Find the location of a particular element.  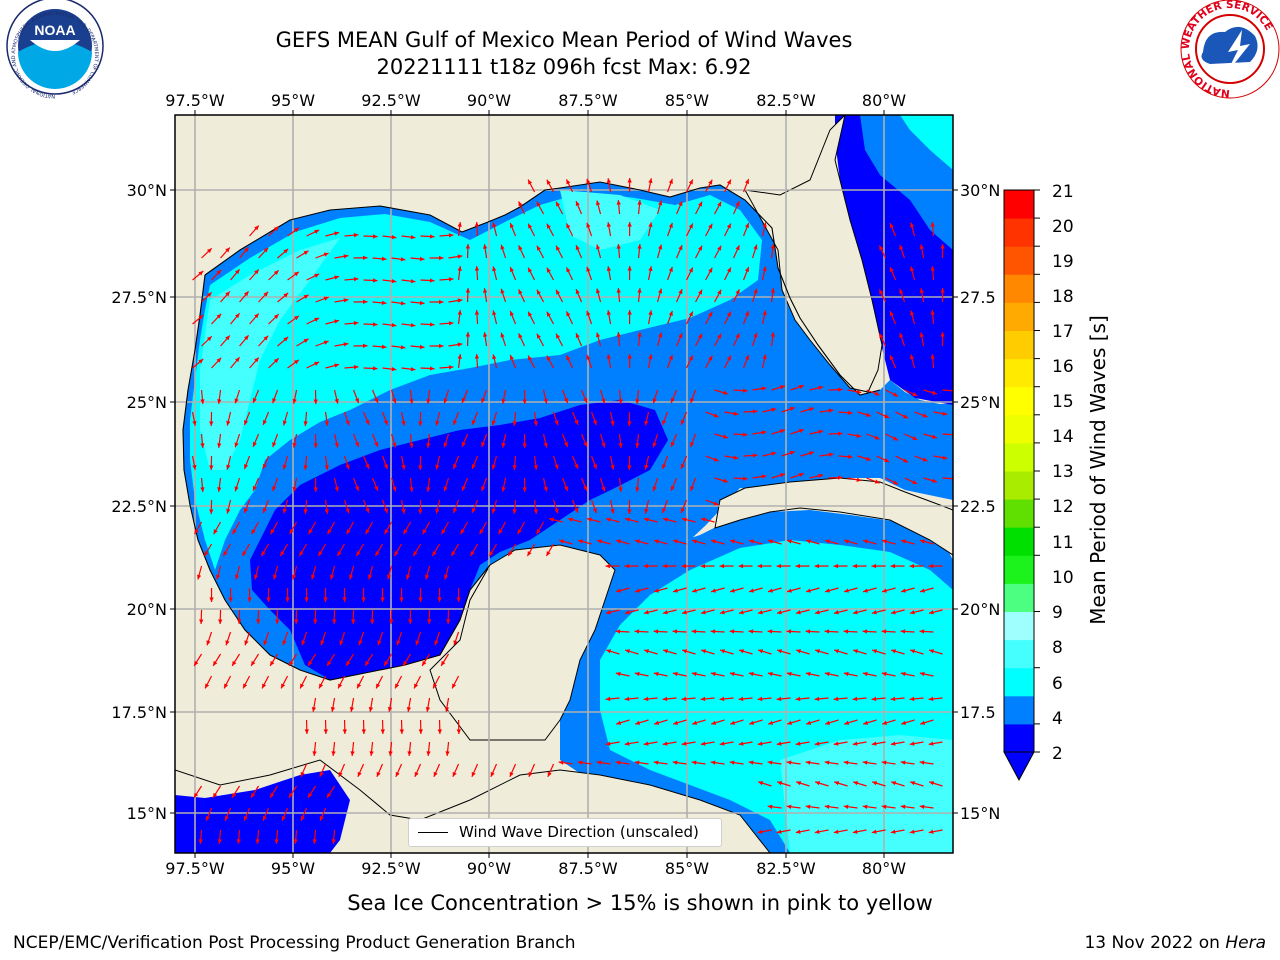

lat-label-right: 30°N is located at coordinates (980, 190).